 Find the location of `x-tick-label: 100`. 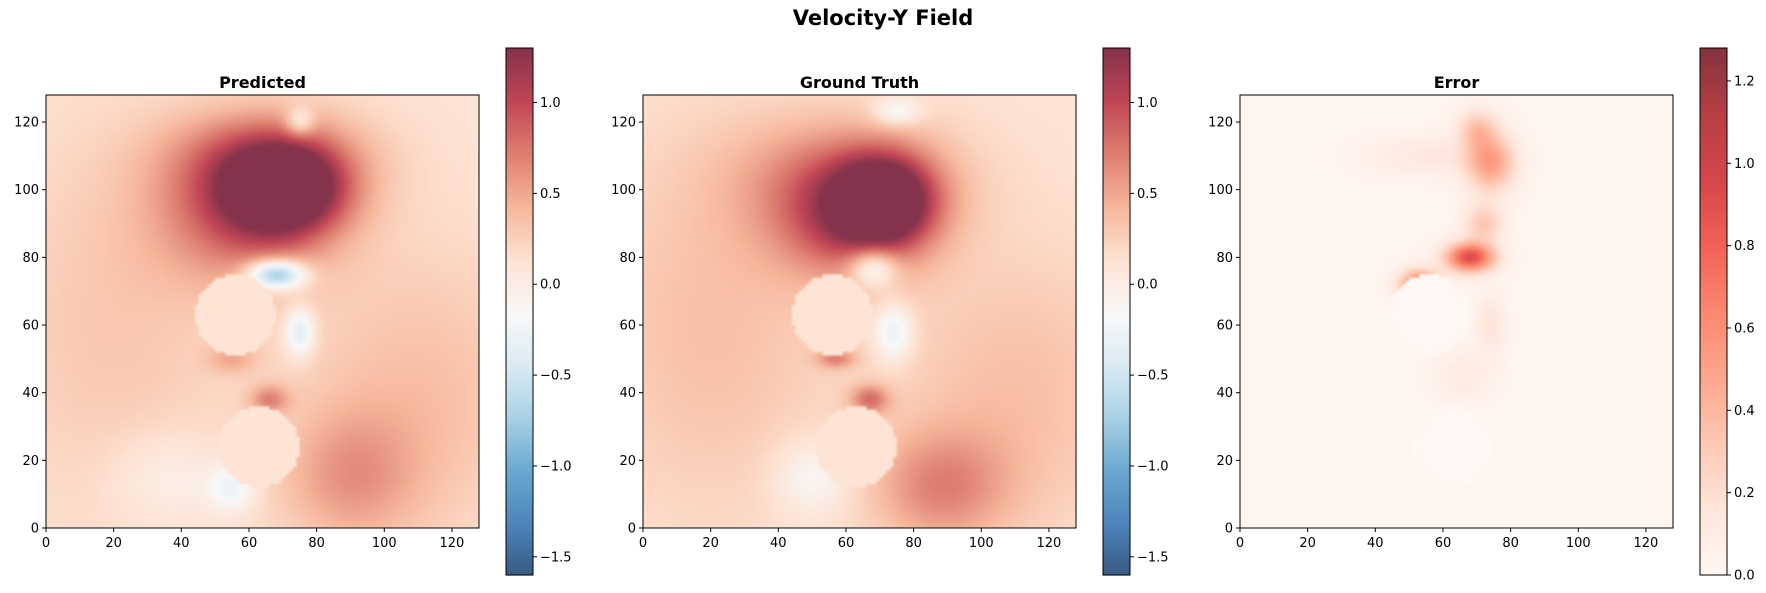

x-tick-label: 100 is located at coordinates (384, 543).